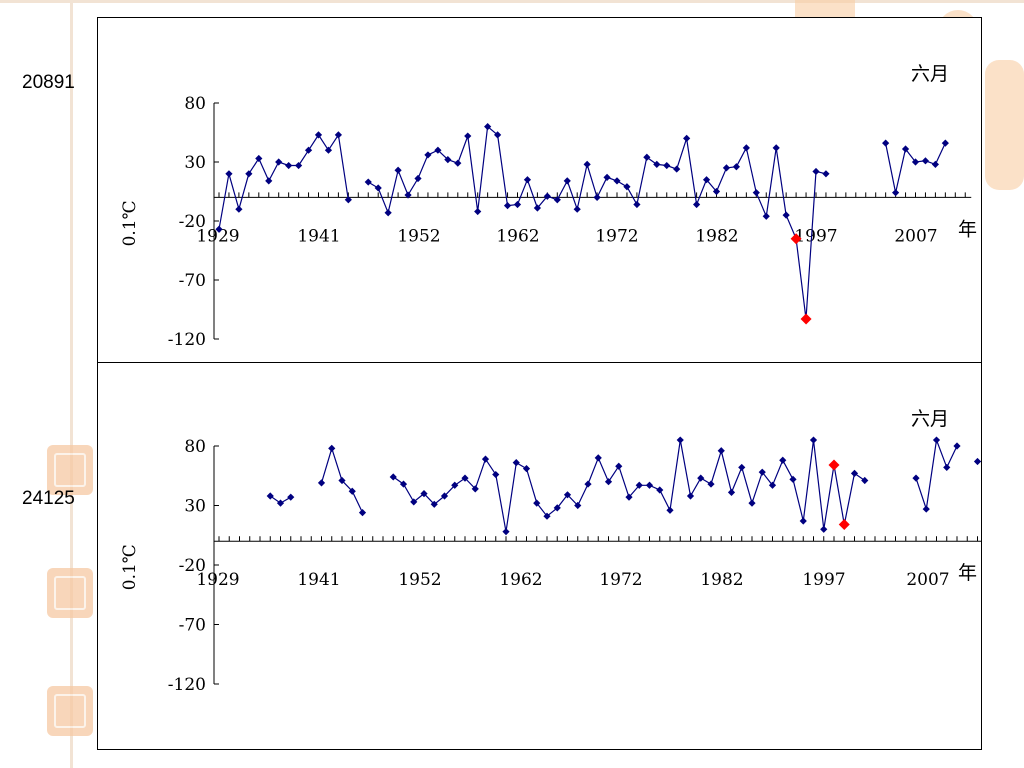 The width and height of the screenshot is (1024, 768). What do you see at coordinates (48, 82) in the screenshot?
I see `station-label-top: 20891` at bounding box center [48, 82].